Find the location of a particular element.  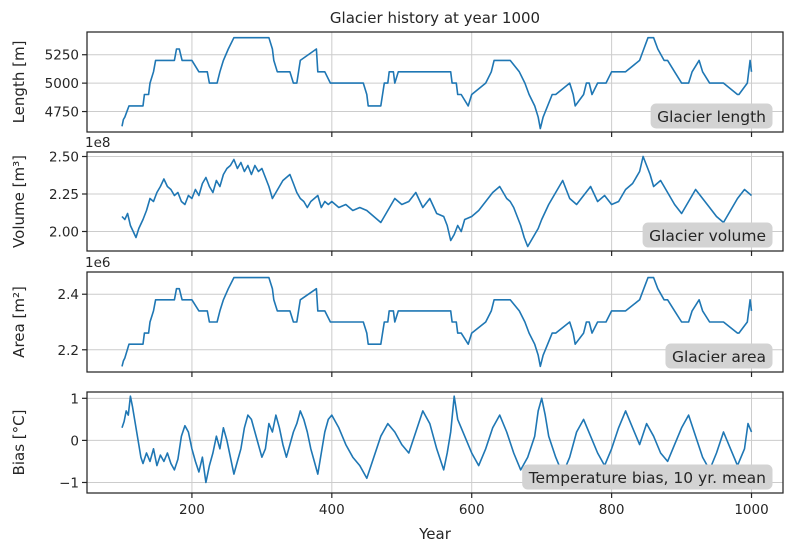

x-tick-label: 1000 is located at coordinates (751, 510).